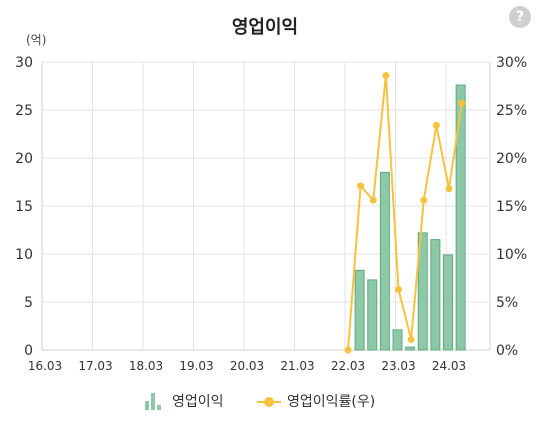 The width and height of the screenshot is (540, 422). I want to click on chart-title: 영업이익, so click(265, 27).